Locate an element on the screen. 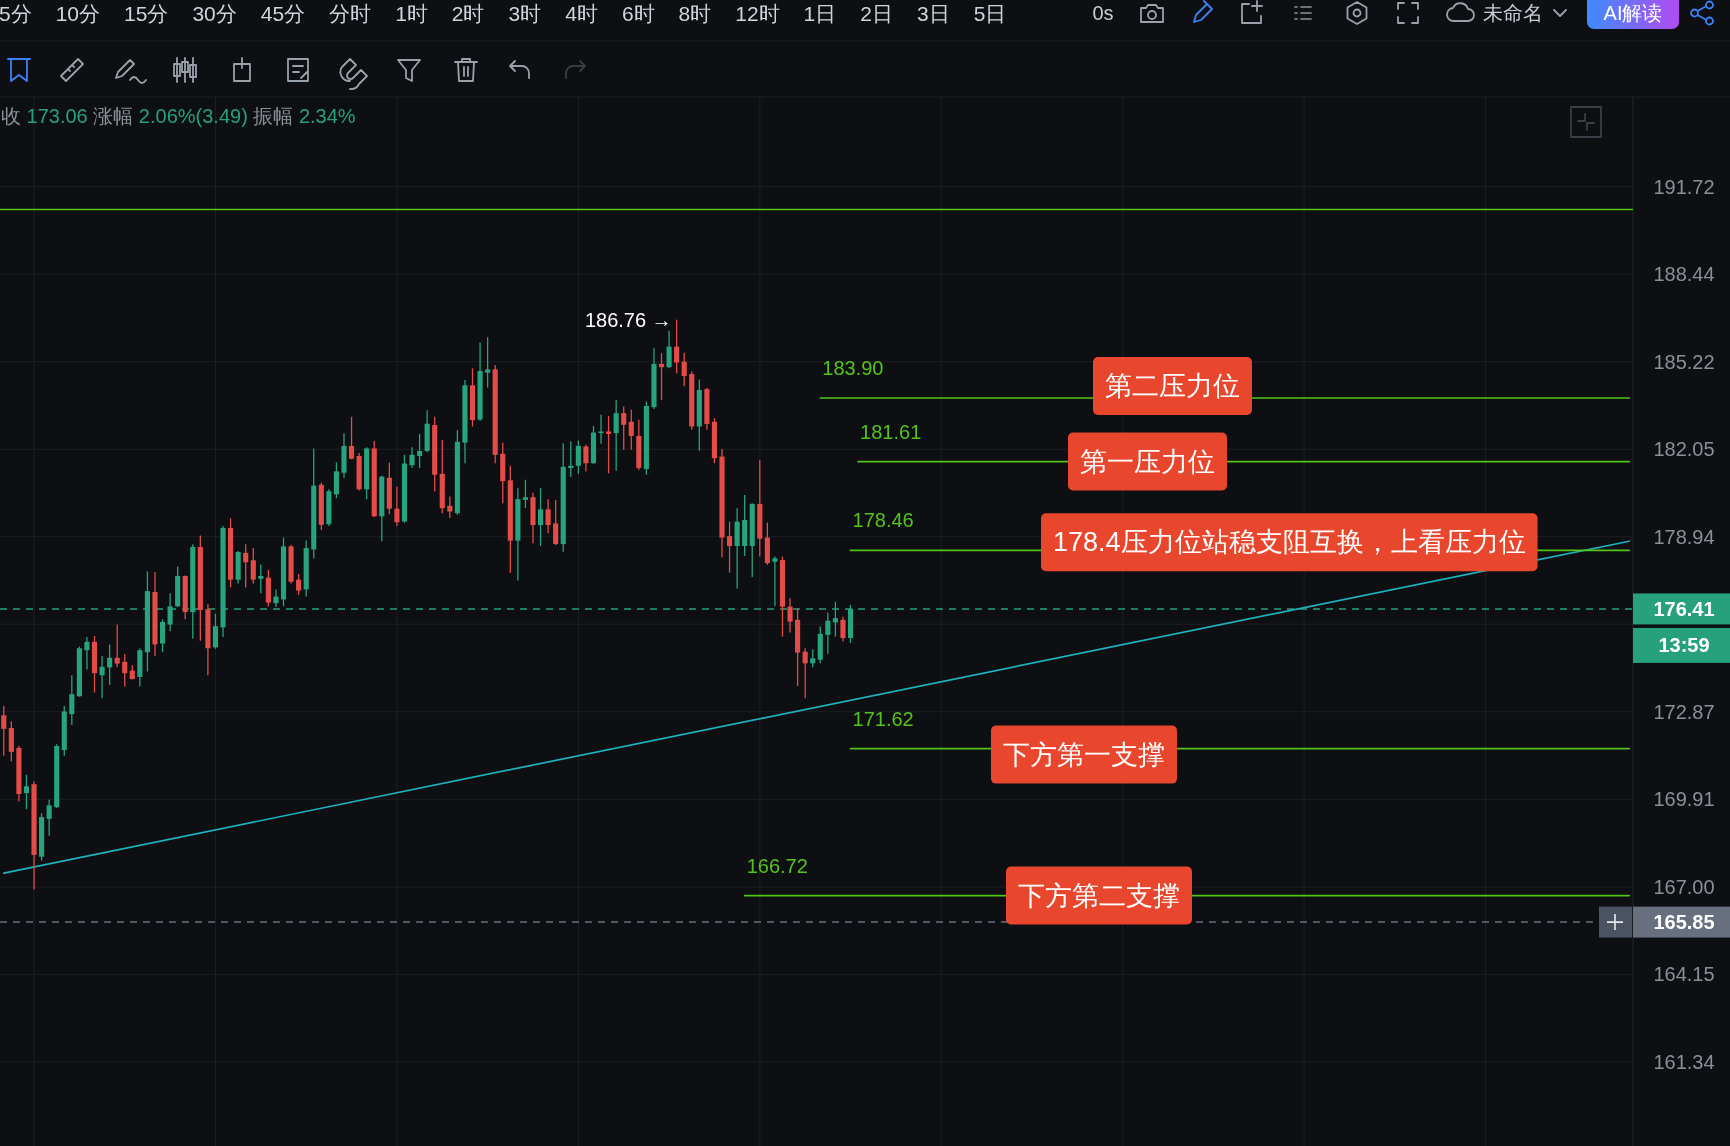 This screenshot has width=1730, height=1146. text: 8时 is located at coordinates (695, 13).